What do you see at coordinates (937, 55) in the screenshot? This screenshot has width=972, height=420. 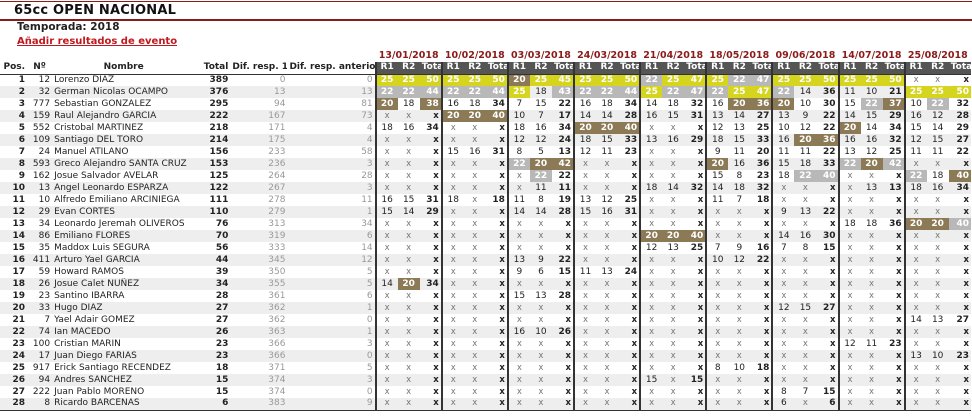 I see `event-date-header: 25/08/2018` at bounding box center [937, 55].